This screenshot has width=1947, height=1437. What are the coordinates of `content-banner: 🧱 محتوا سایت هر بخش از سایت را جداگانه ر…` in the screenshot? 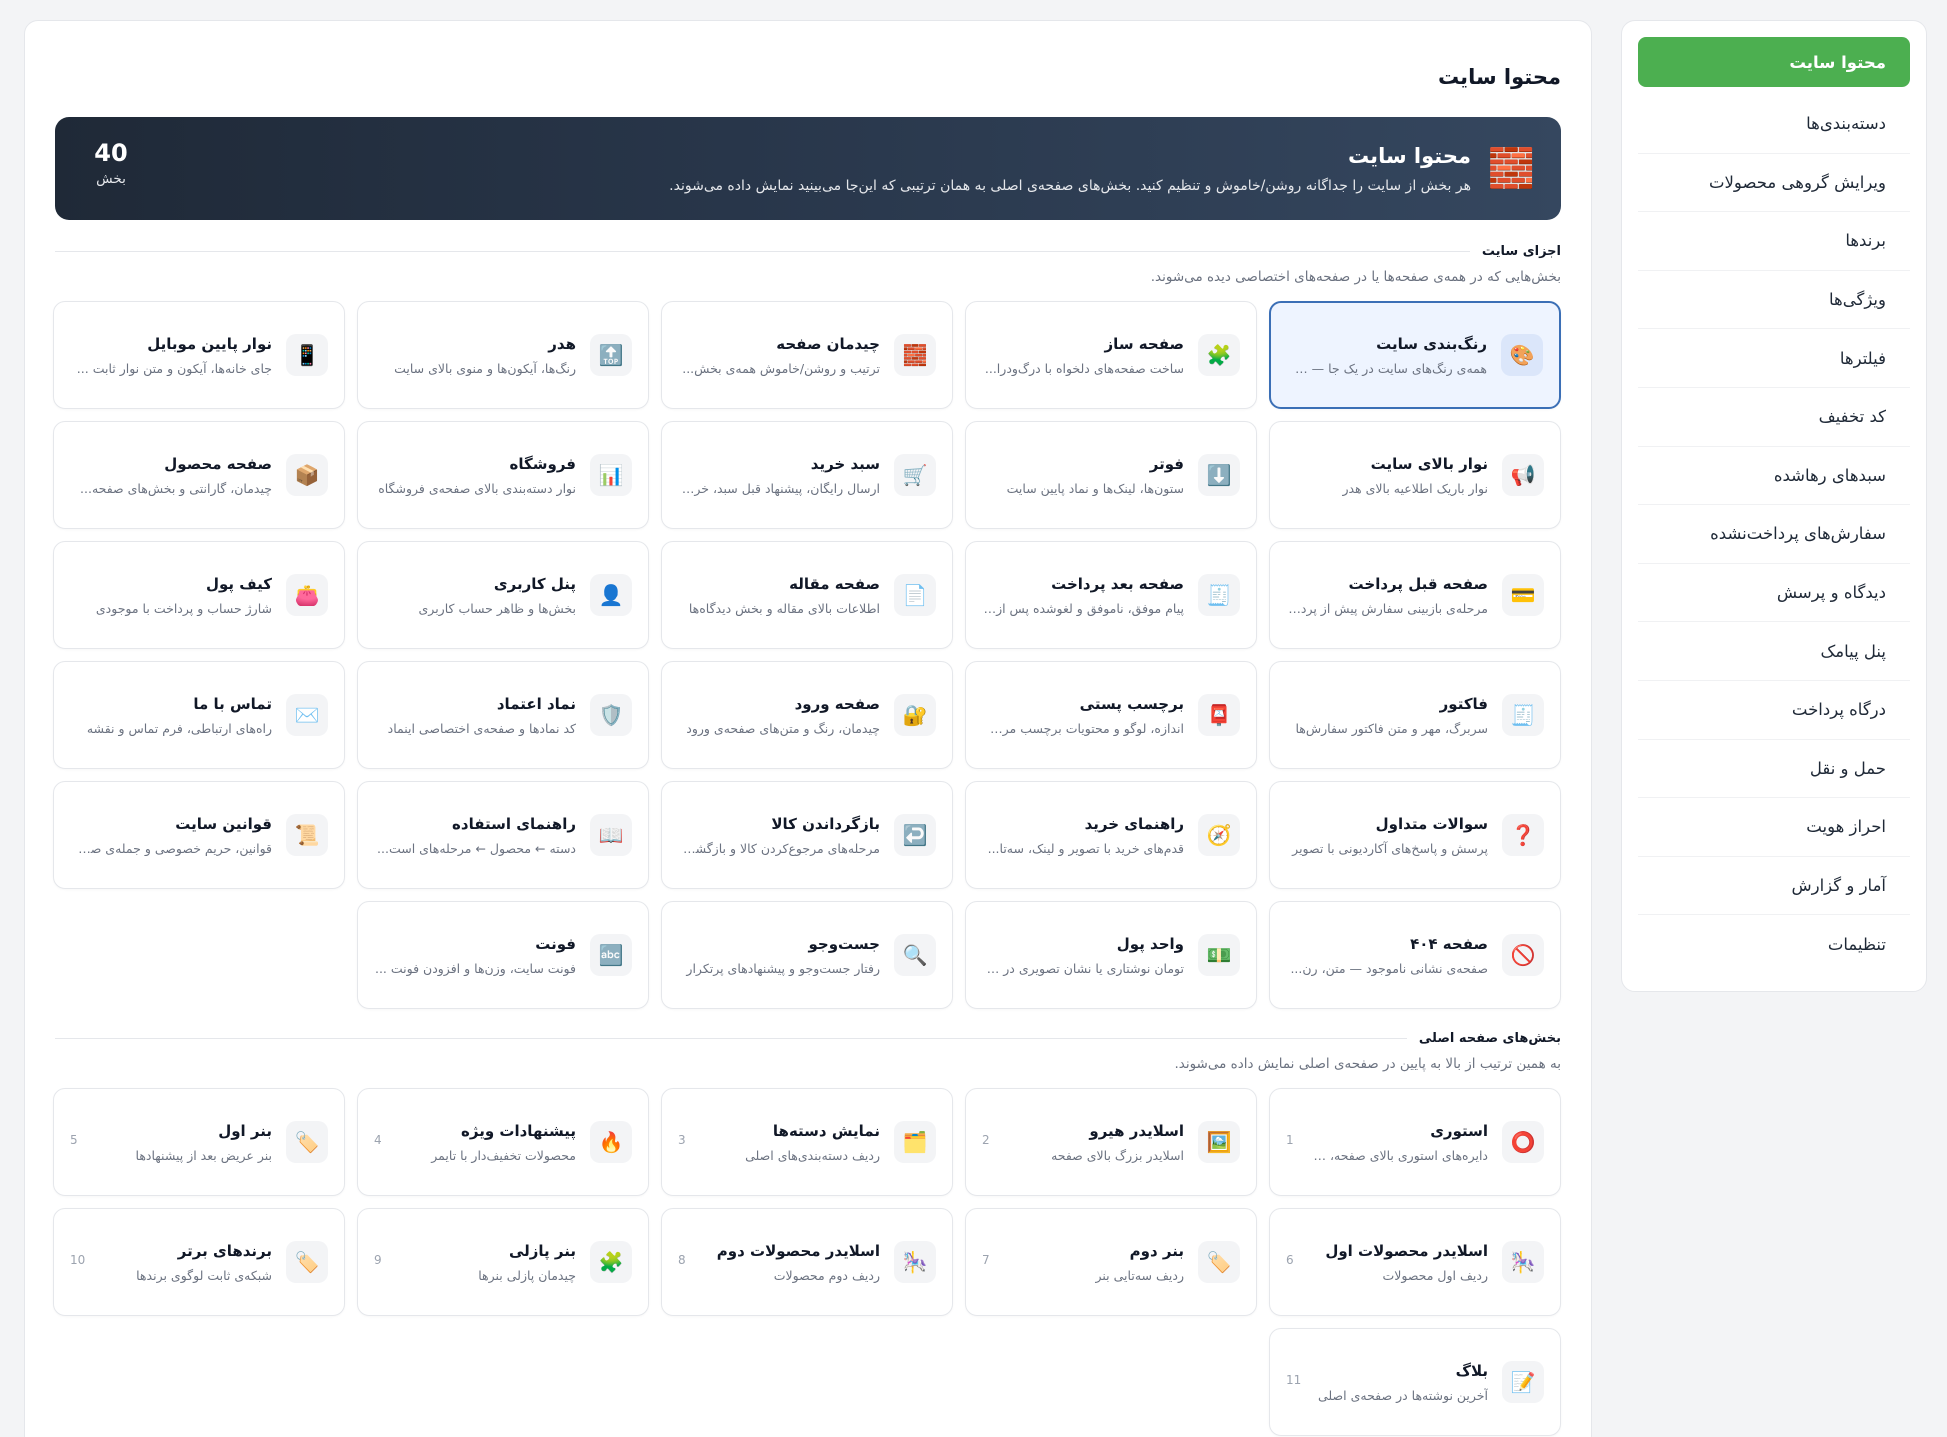 It's located at (808, 168).